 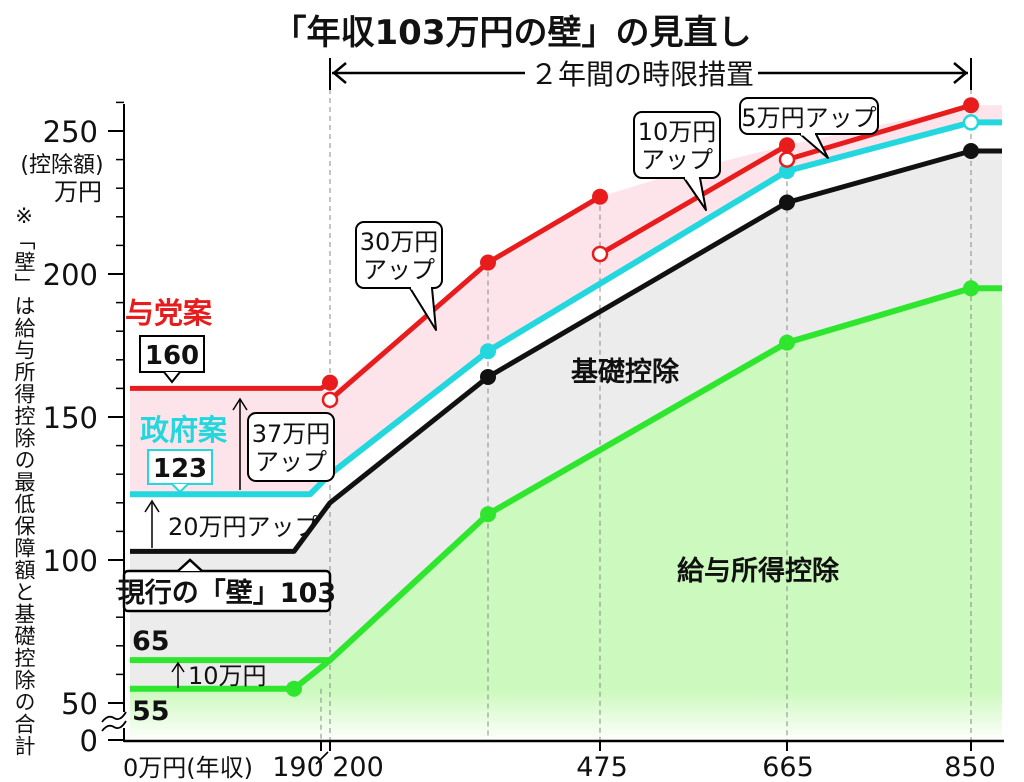 What do you see at coordinates (970, 767) in the screenshot?
I see `x-tick-label-850: 850` at bounding box center [970, 767].